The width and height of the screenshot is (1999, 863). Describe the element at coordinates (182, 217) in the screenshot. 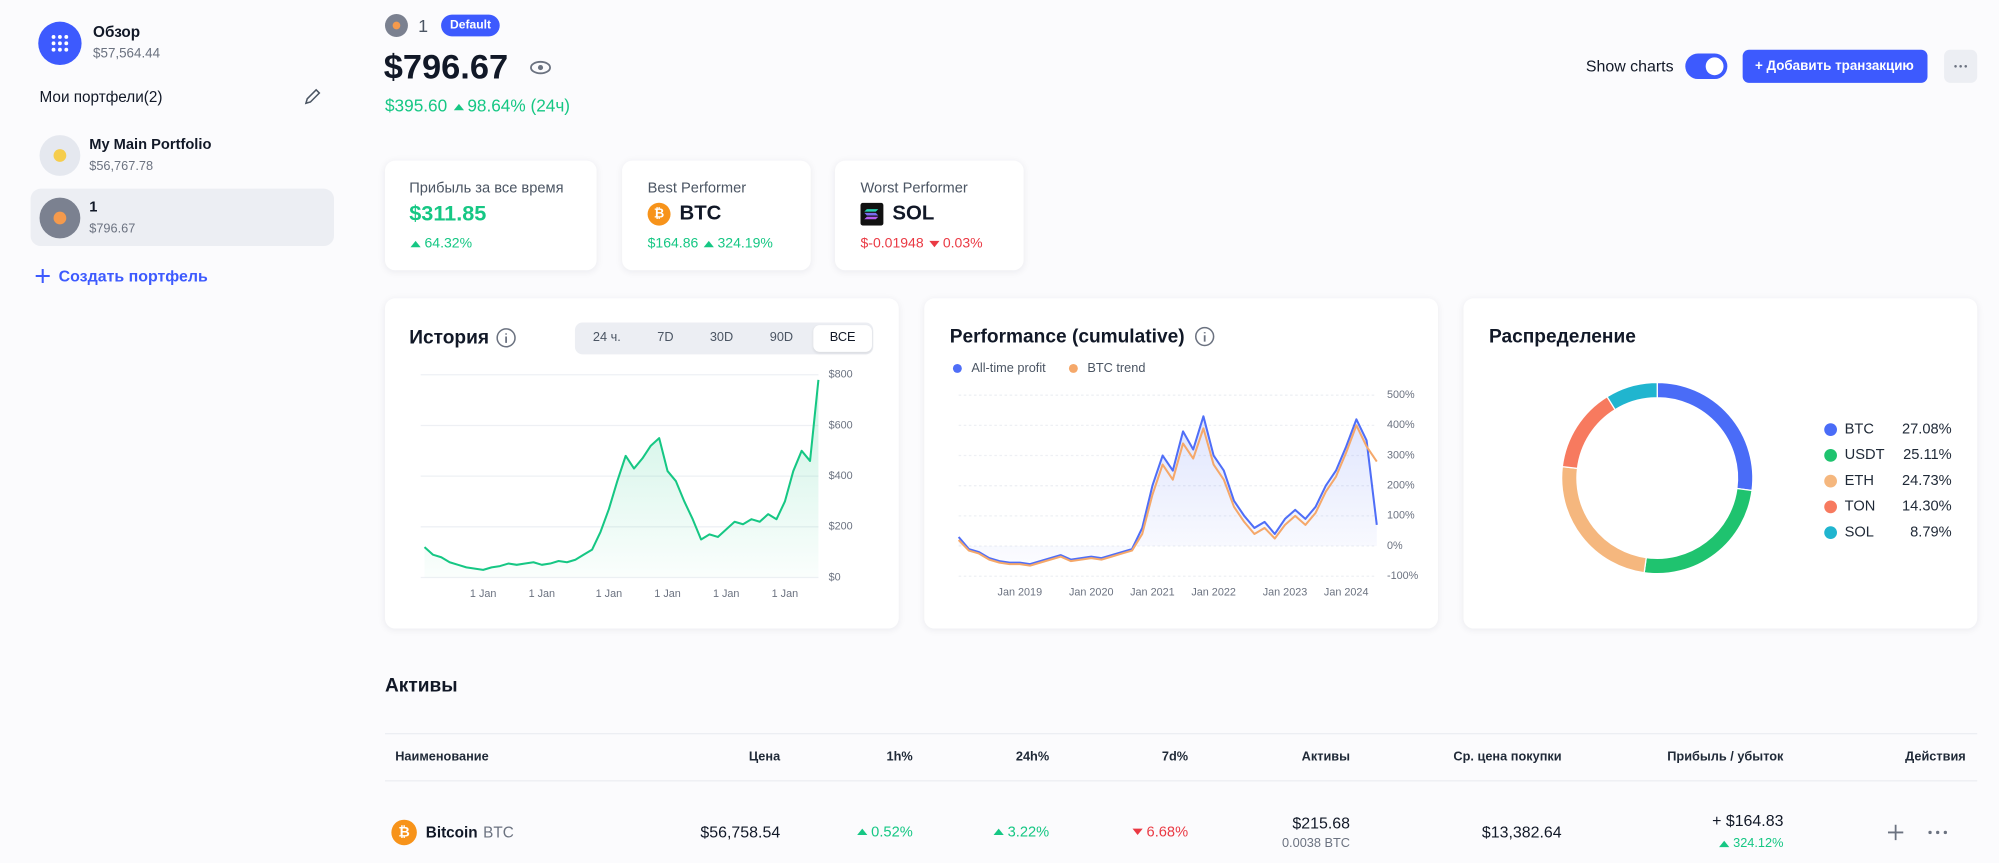

I see `portfolio-row-selected` at that location.